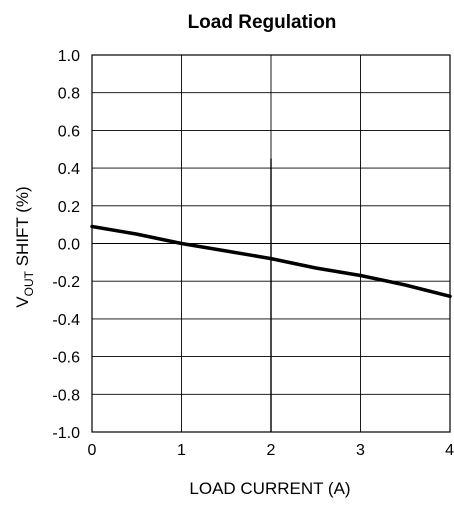 Image resolution: width=454 pixels, height=507 pixels. I want to click on x-tick-label: 2, so click(271, 450).